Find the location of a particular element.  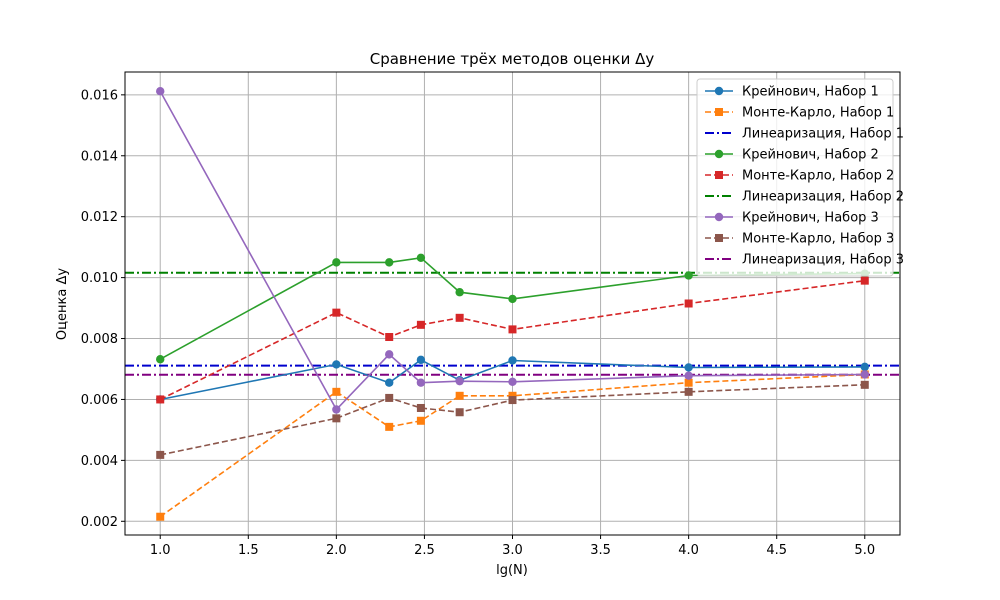

x-tick-label: 4.5 is located at coordinates (776, 550).